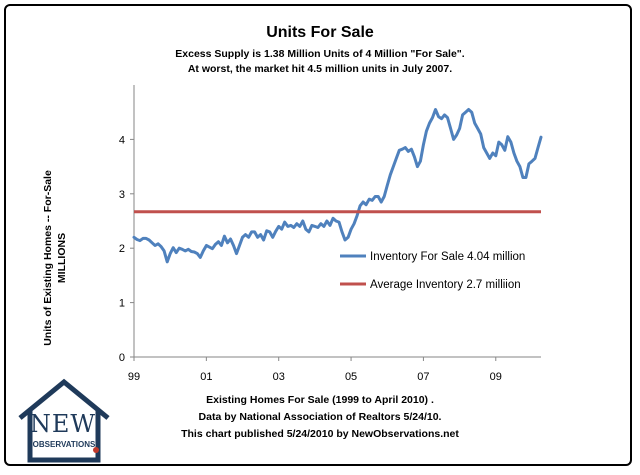 This screenshot has height=475, width=640. I want to click on legend-entry: Average Inventory 2.7 milliion, so click(445, 285).